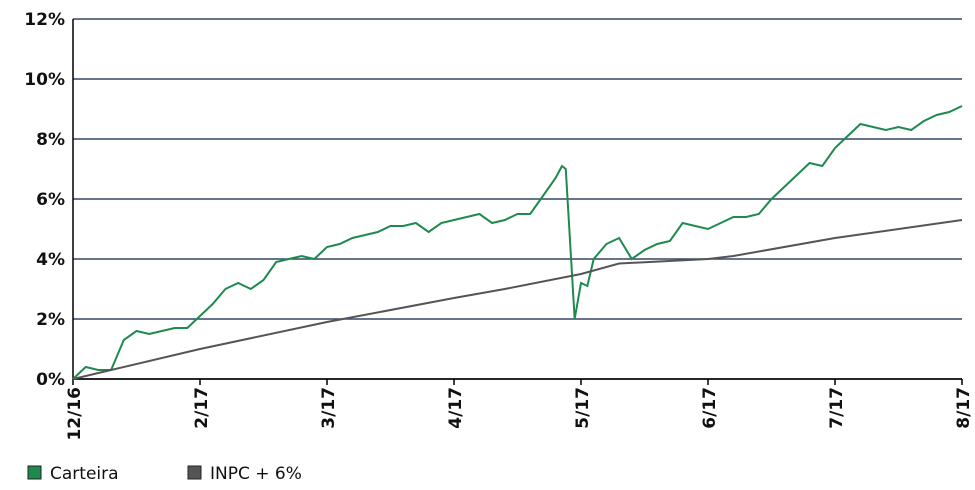  Describe the element at coordinates (256, 474) in the screenshot. I see `legend-label: INPC + 6%` at that location.